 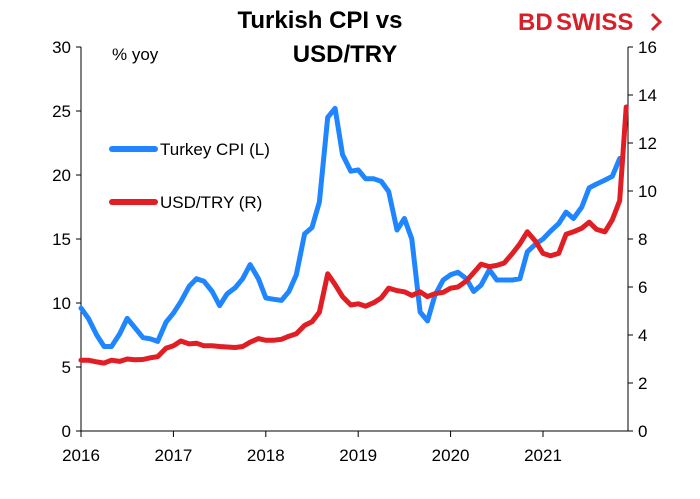 I want to click on brand-logo-chevron-icon, so click(x=656, y=22).